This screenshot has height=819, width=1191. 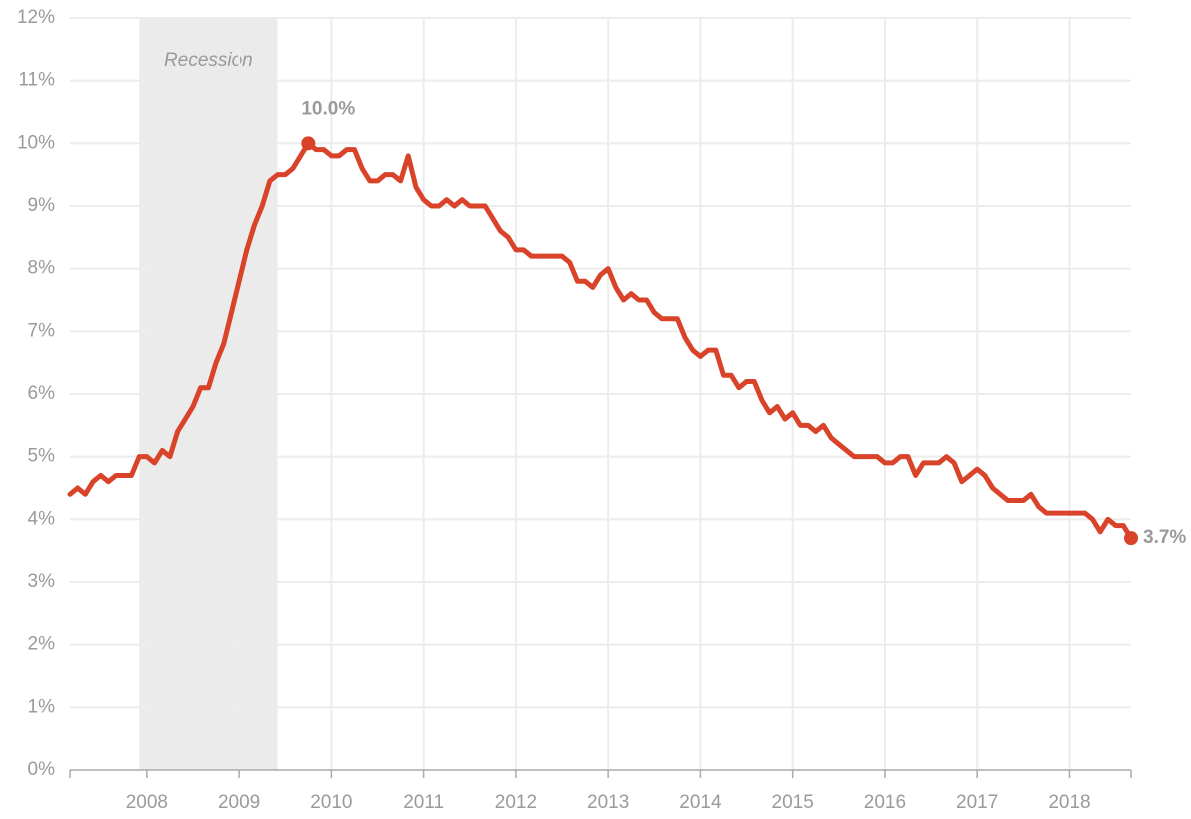 I want to click on x-tick-label: 2008, so click(x=147, y=802).